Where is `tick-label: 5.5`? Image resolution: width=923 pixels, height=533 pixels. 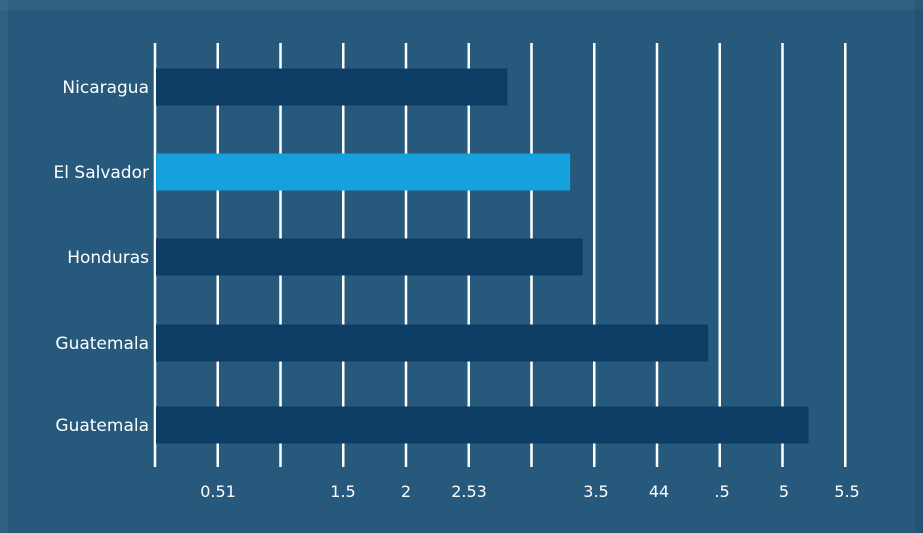 tick-label: 5.5 is located at coordinates (846, 491).